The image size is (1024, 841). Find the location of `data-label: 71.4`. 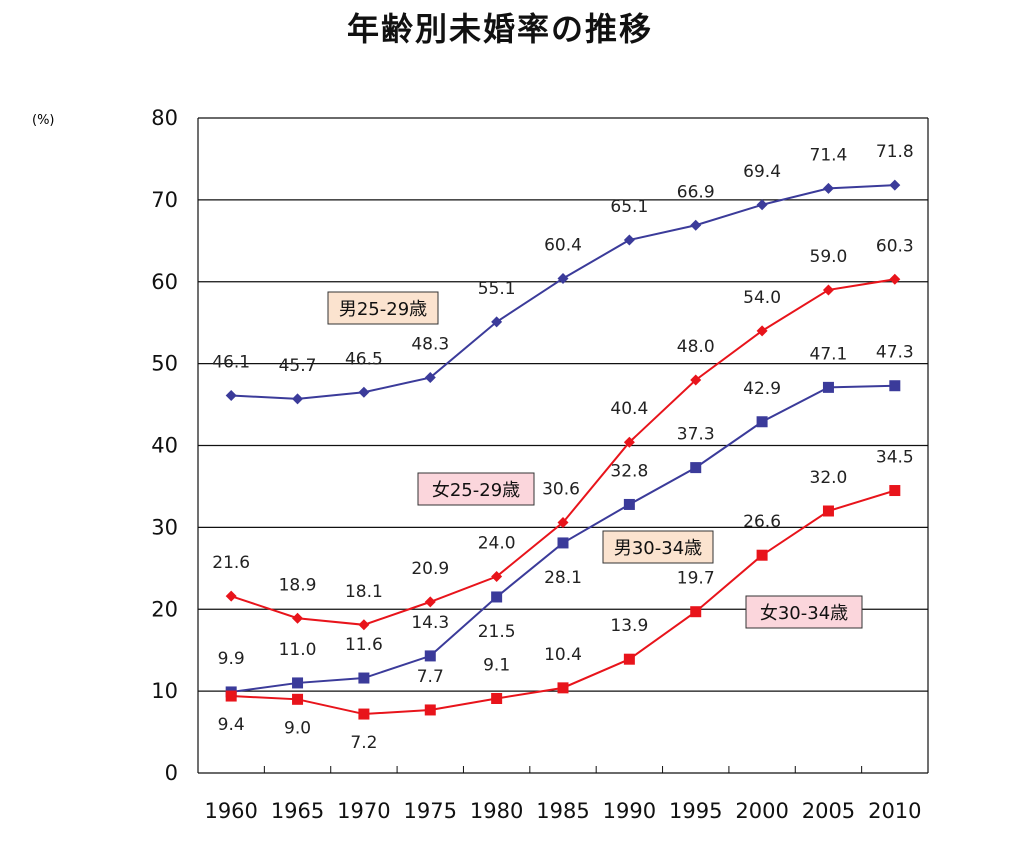

data-label: 71.4 is located at coordinates (829, 155).